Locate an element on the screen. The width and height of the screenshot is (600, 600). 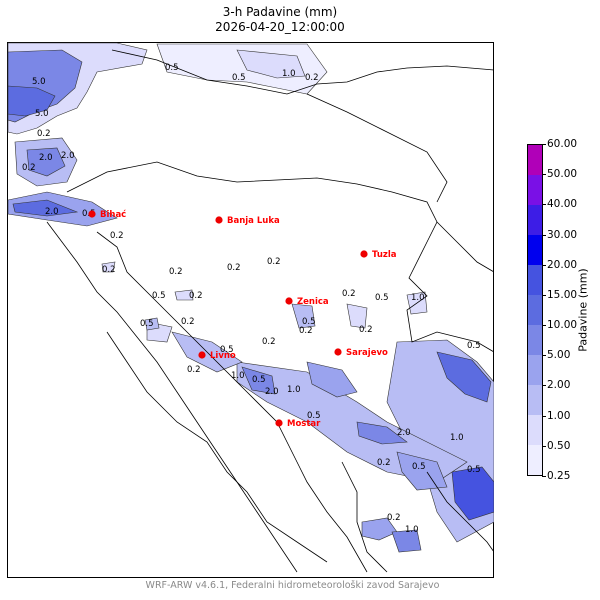
colorbar-tick-label: 0.25 is located at coordinates (556, 476).